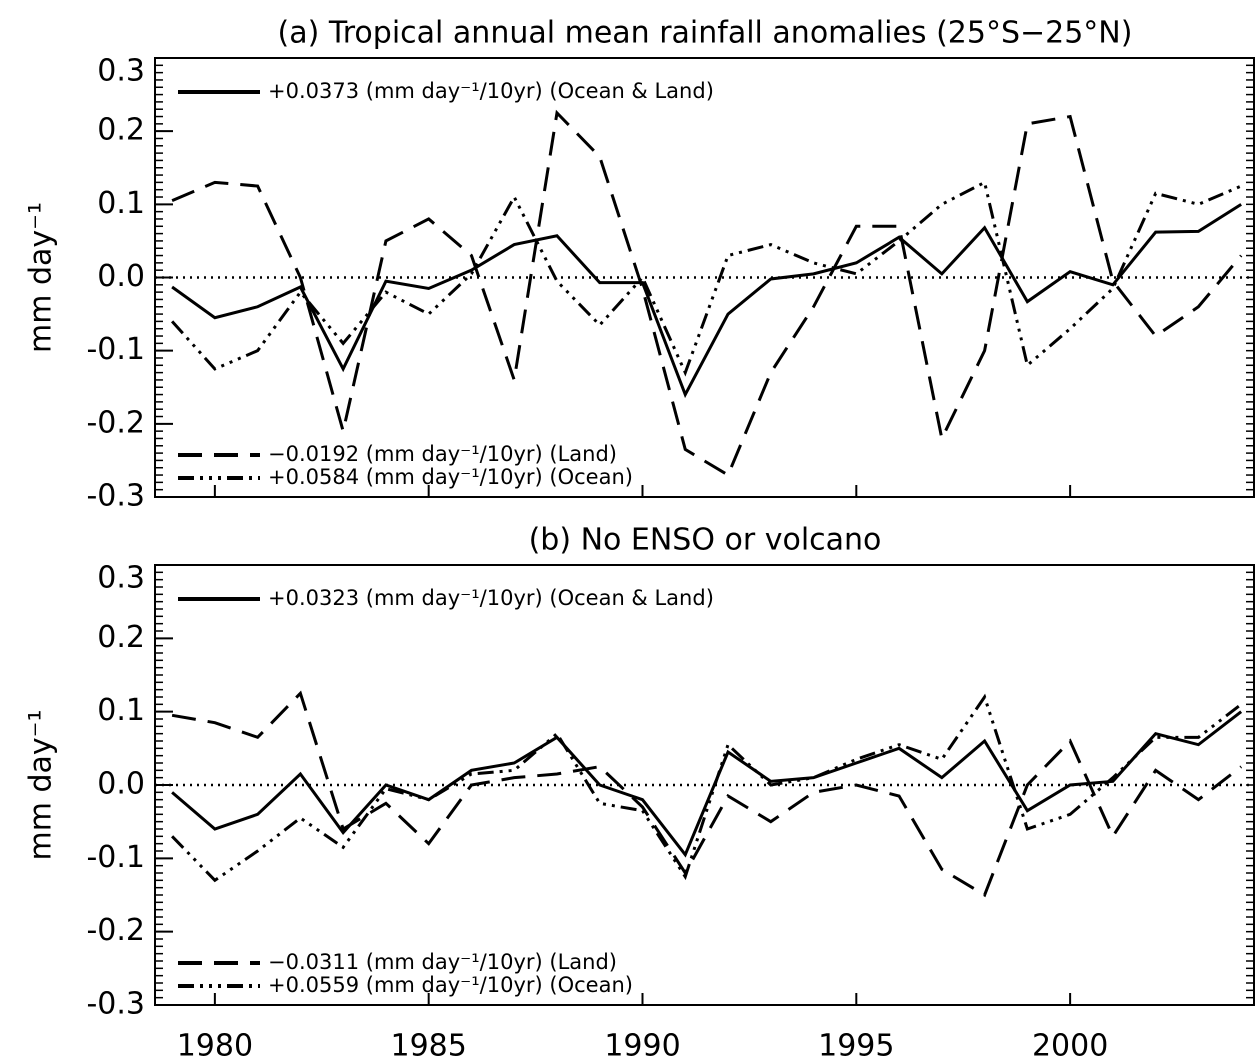 This screenshot has width=1257, height=1064. Describe the element at coordinates (491, 91) in the screenshot. I see `legend-label: +0.0373 (mm day⁻¹/10yr) (Ocean & Land)` at that location.